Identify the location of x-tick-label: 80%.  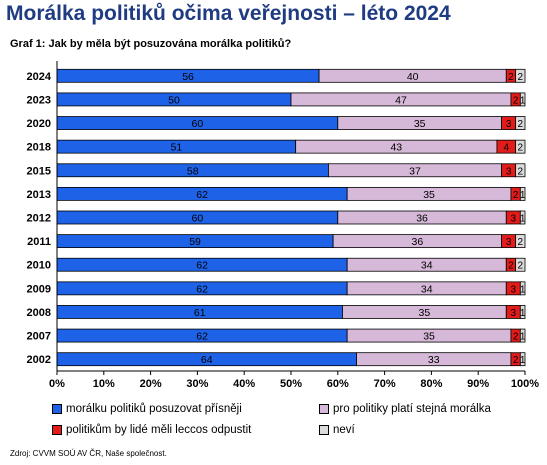
(431, 384).